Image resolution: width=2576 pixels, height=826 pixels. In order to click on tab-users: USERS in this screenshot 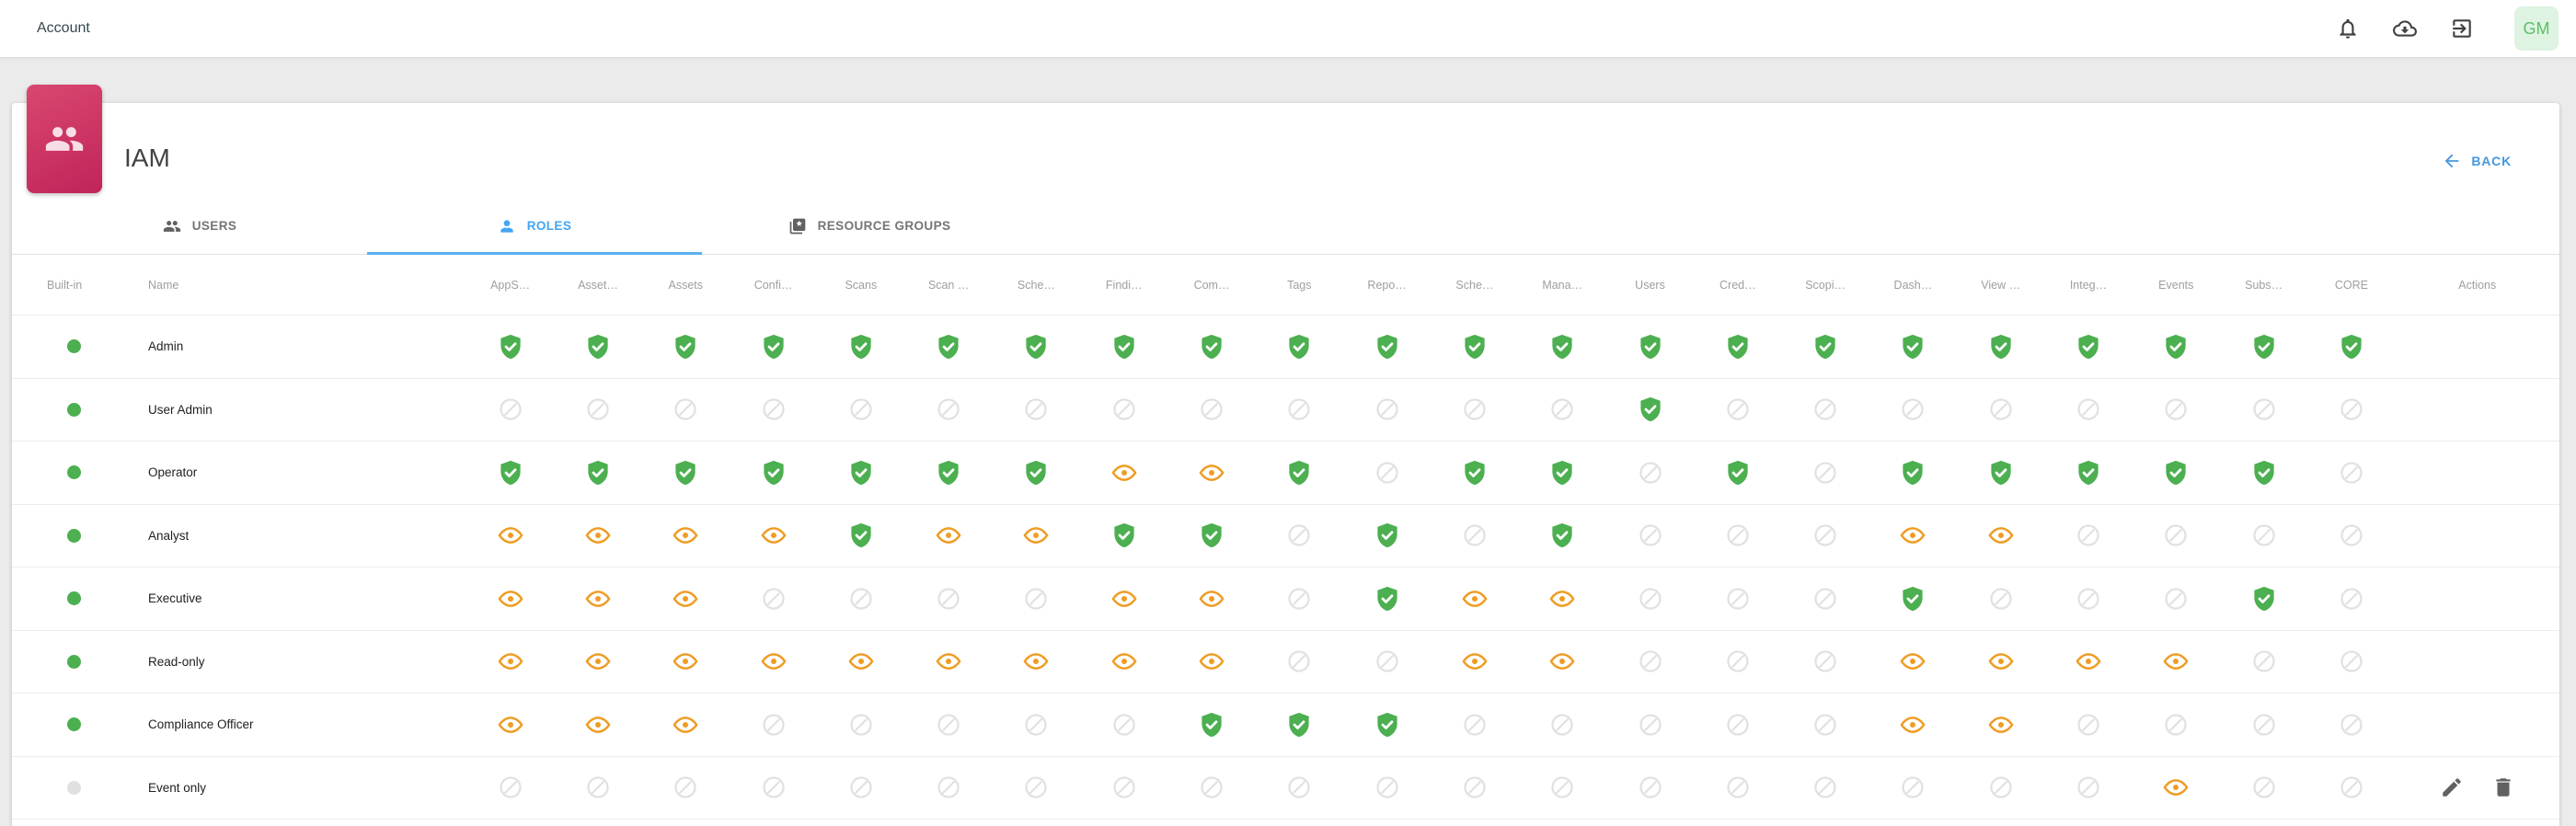, I will do `click(199, 226)`.